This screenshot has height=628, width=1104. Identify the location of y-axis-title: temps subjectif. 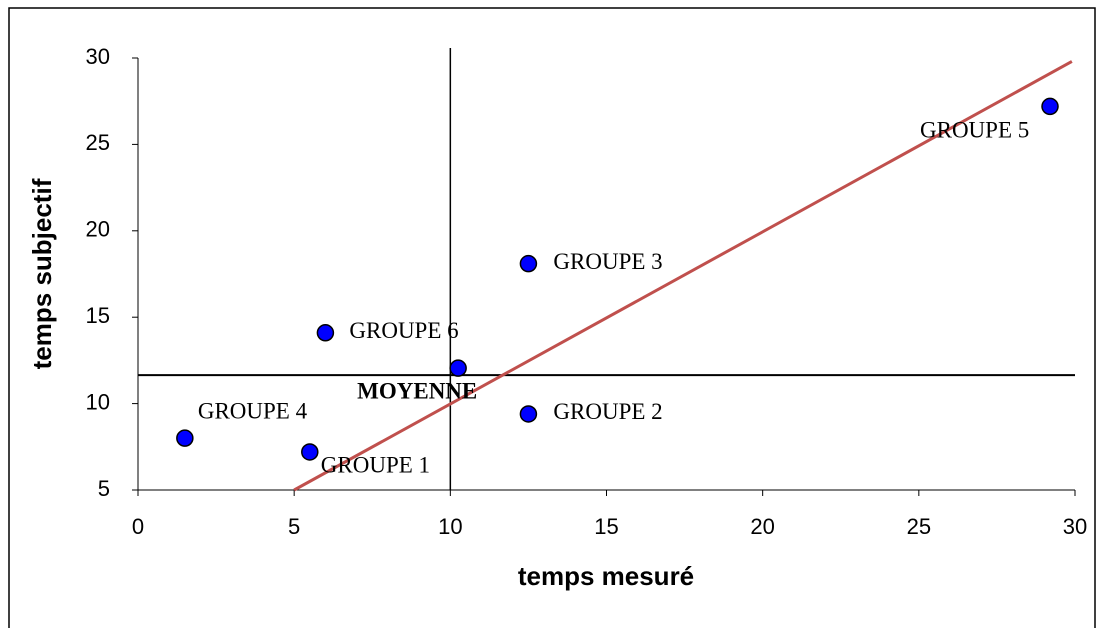
(42, 273).